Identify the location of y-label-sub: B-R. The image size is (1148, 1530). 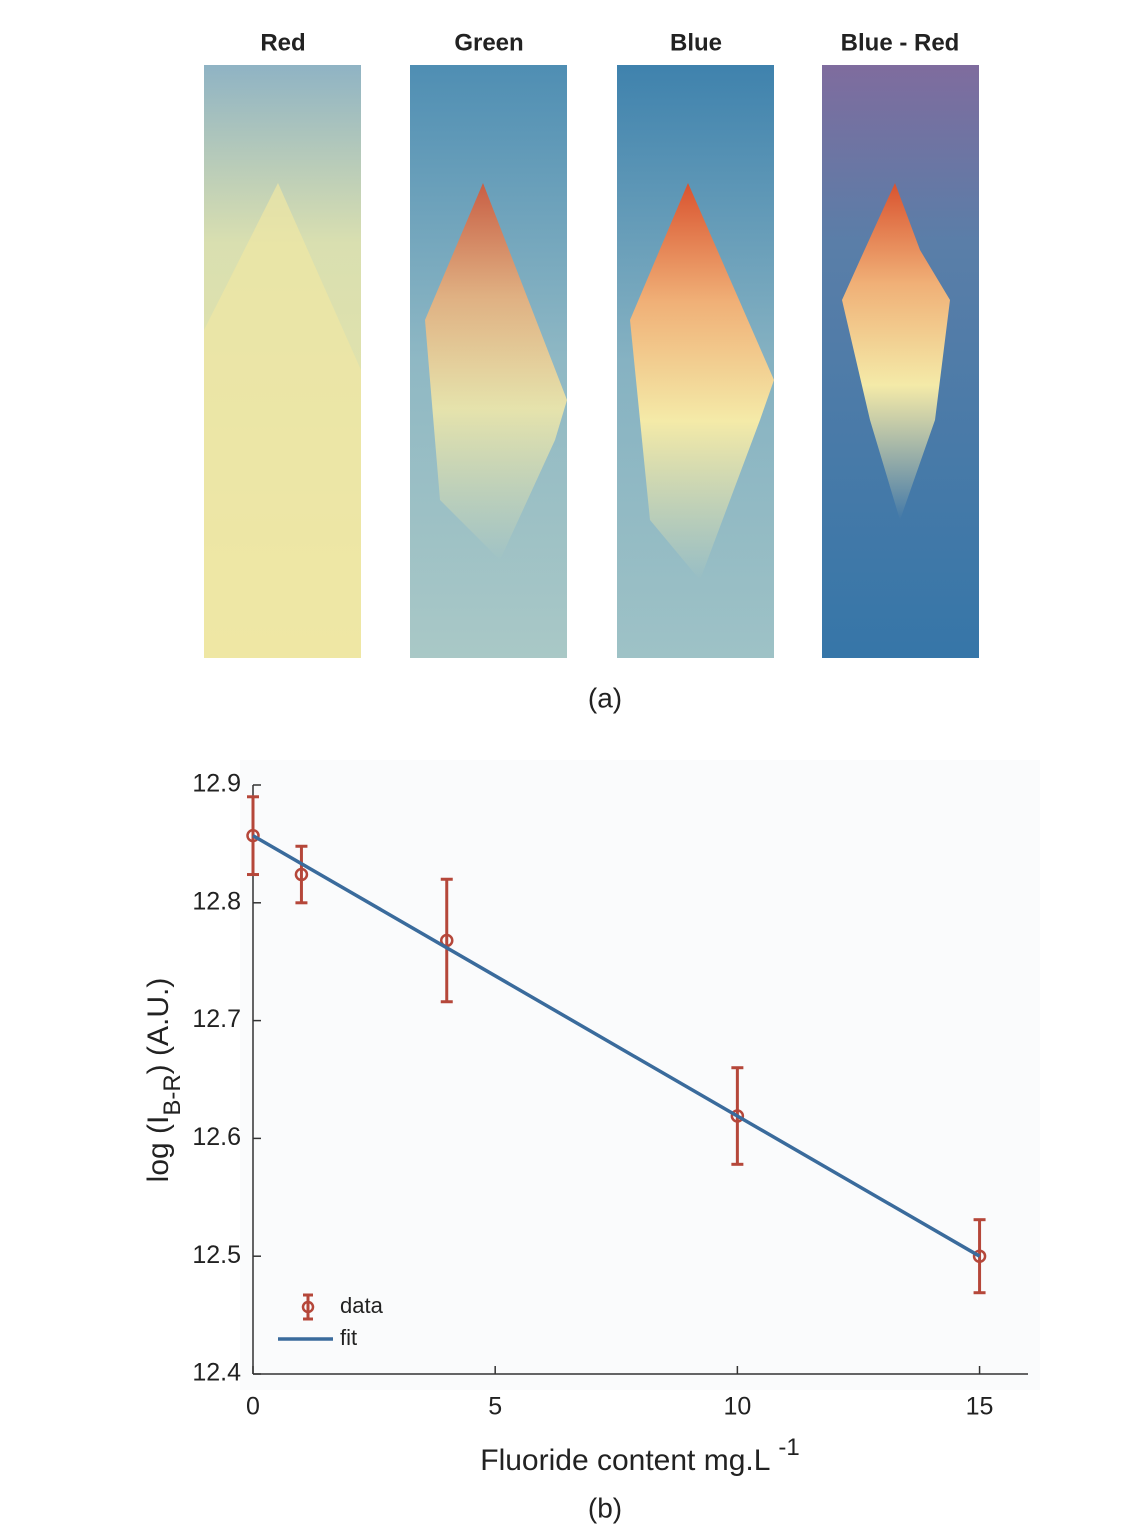
(172, 1094).